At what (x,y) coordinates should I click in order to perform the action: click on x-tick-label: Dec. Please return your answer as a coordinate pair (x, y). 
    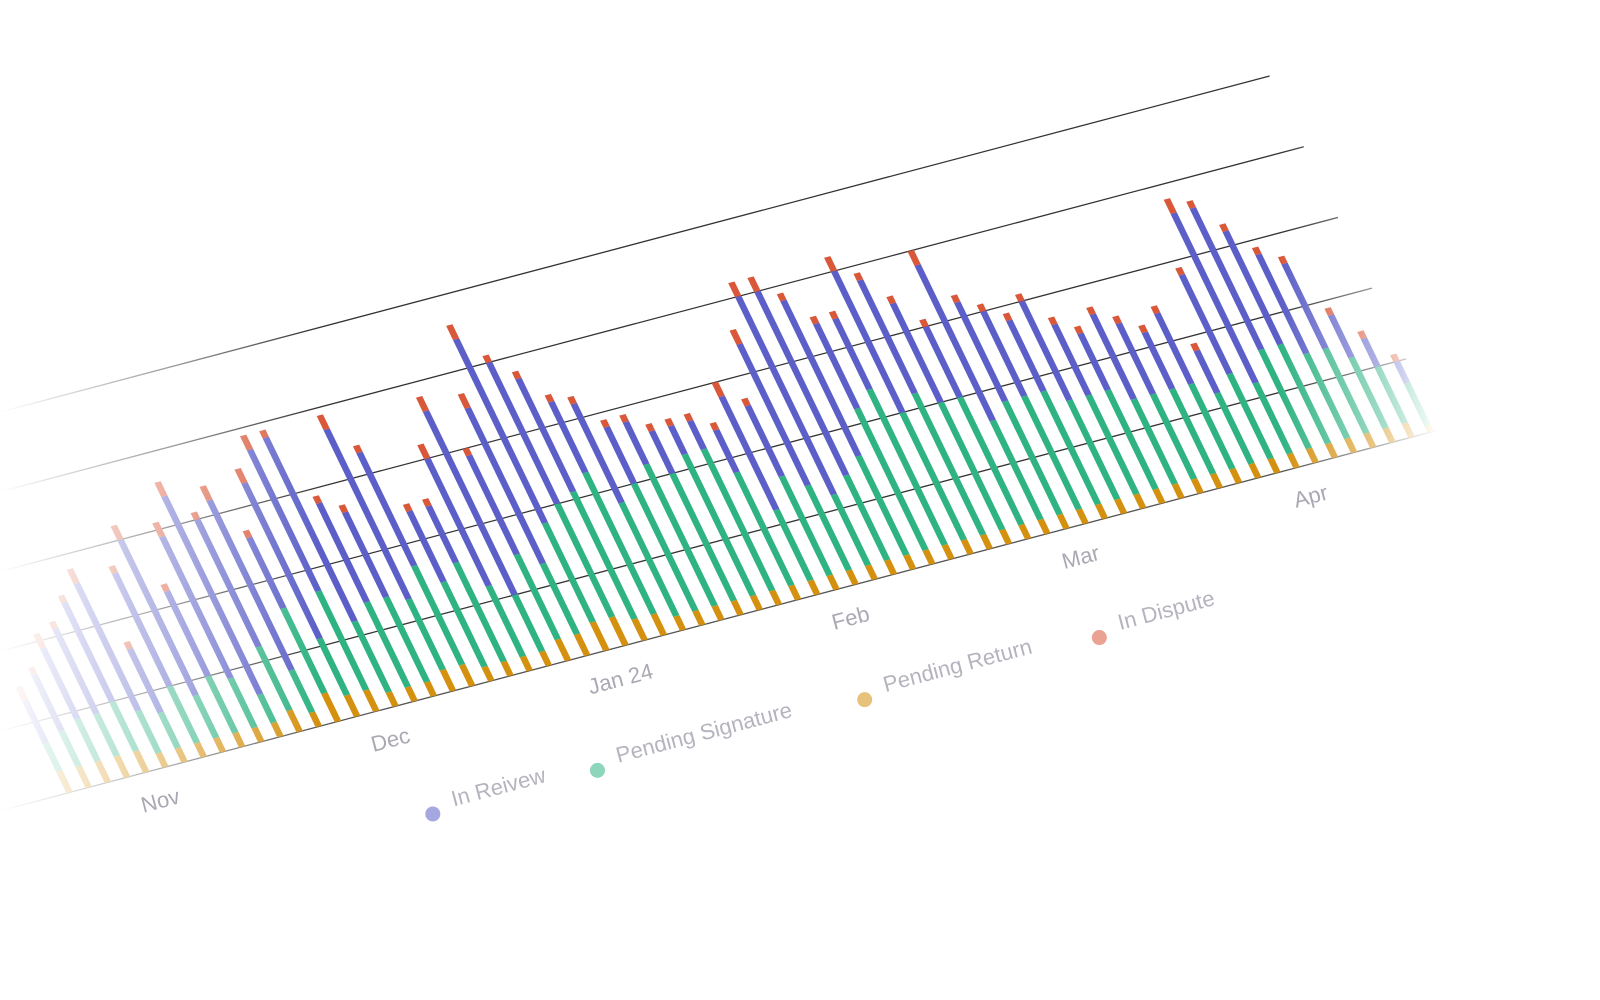
    Looking at the image, I should click on (390, 740).